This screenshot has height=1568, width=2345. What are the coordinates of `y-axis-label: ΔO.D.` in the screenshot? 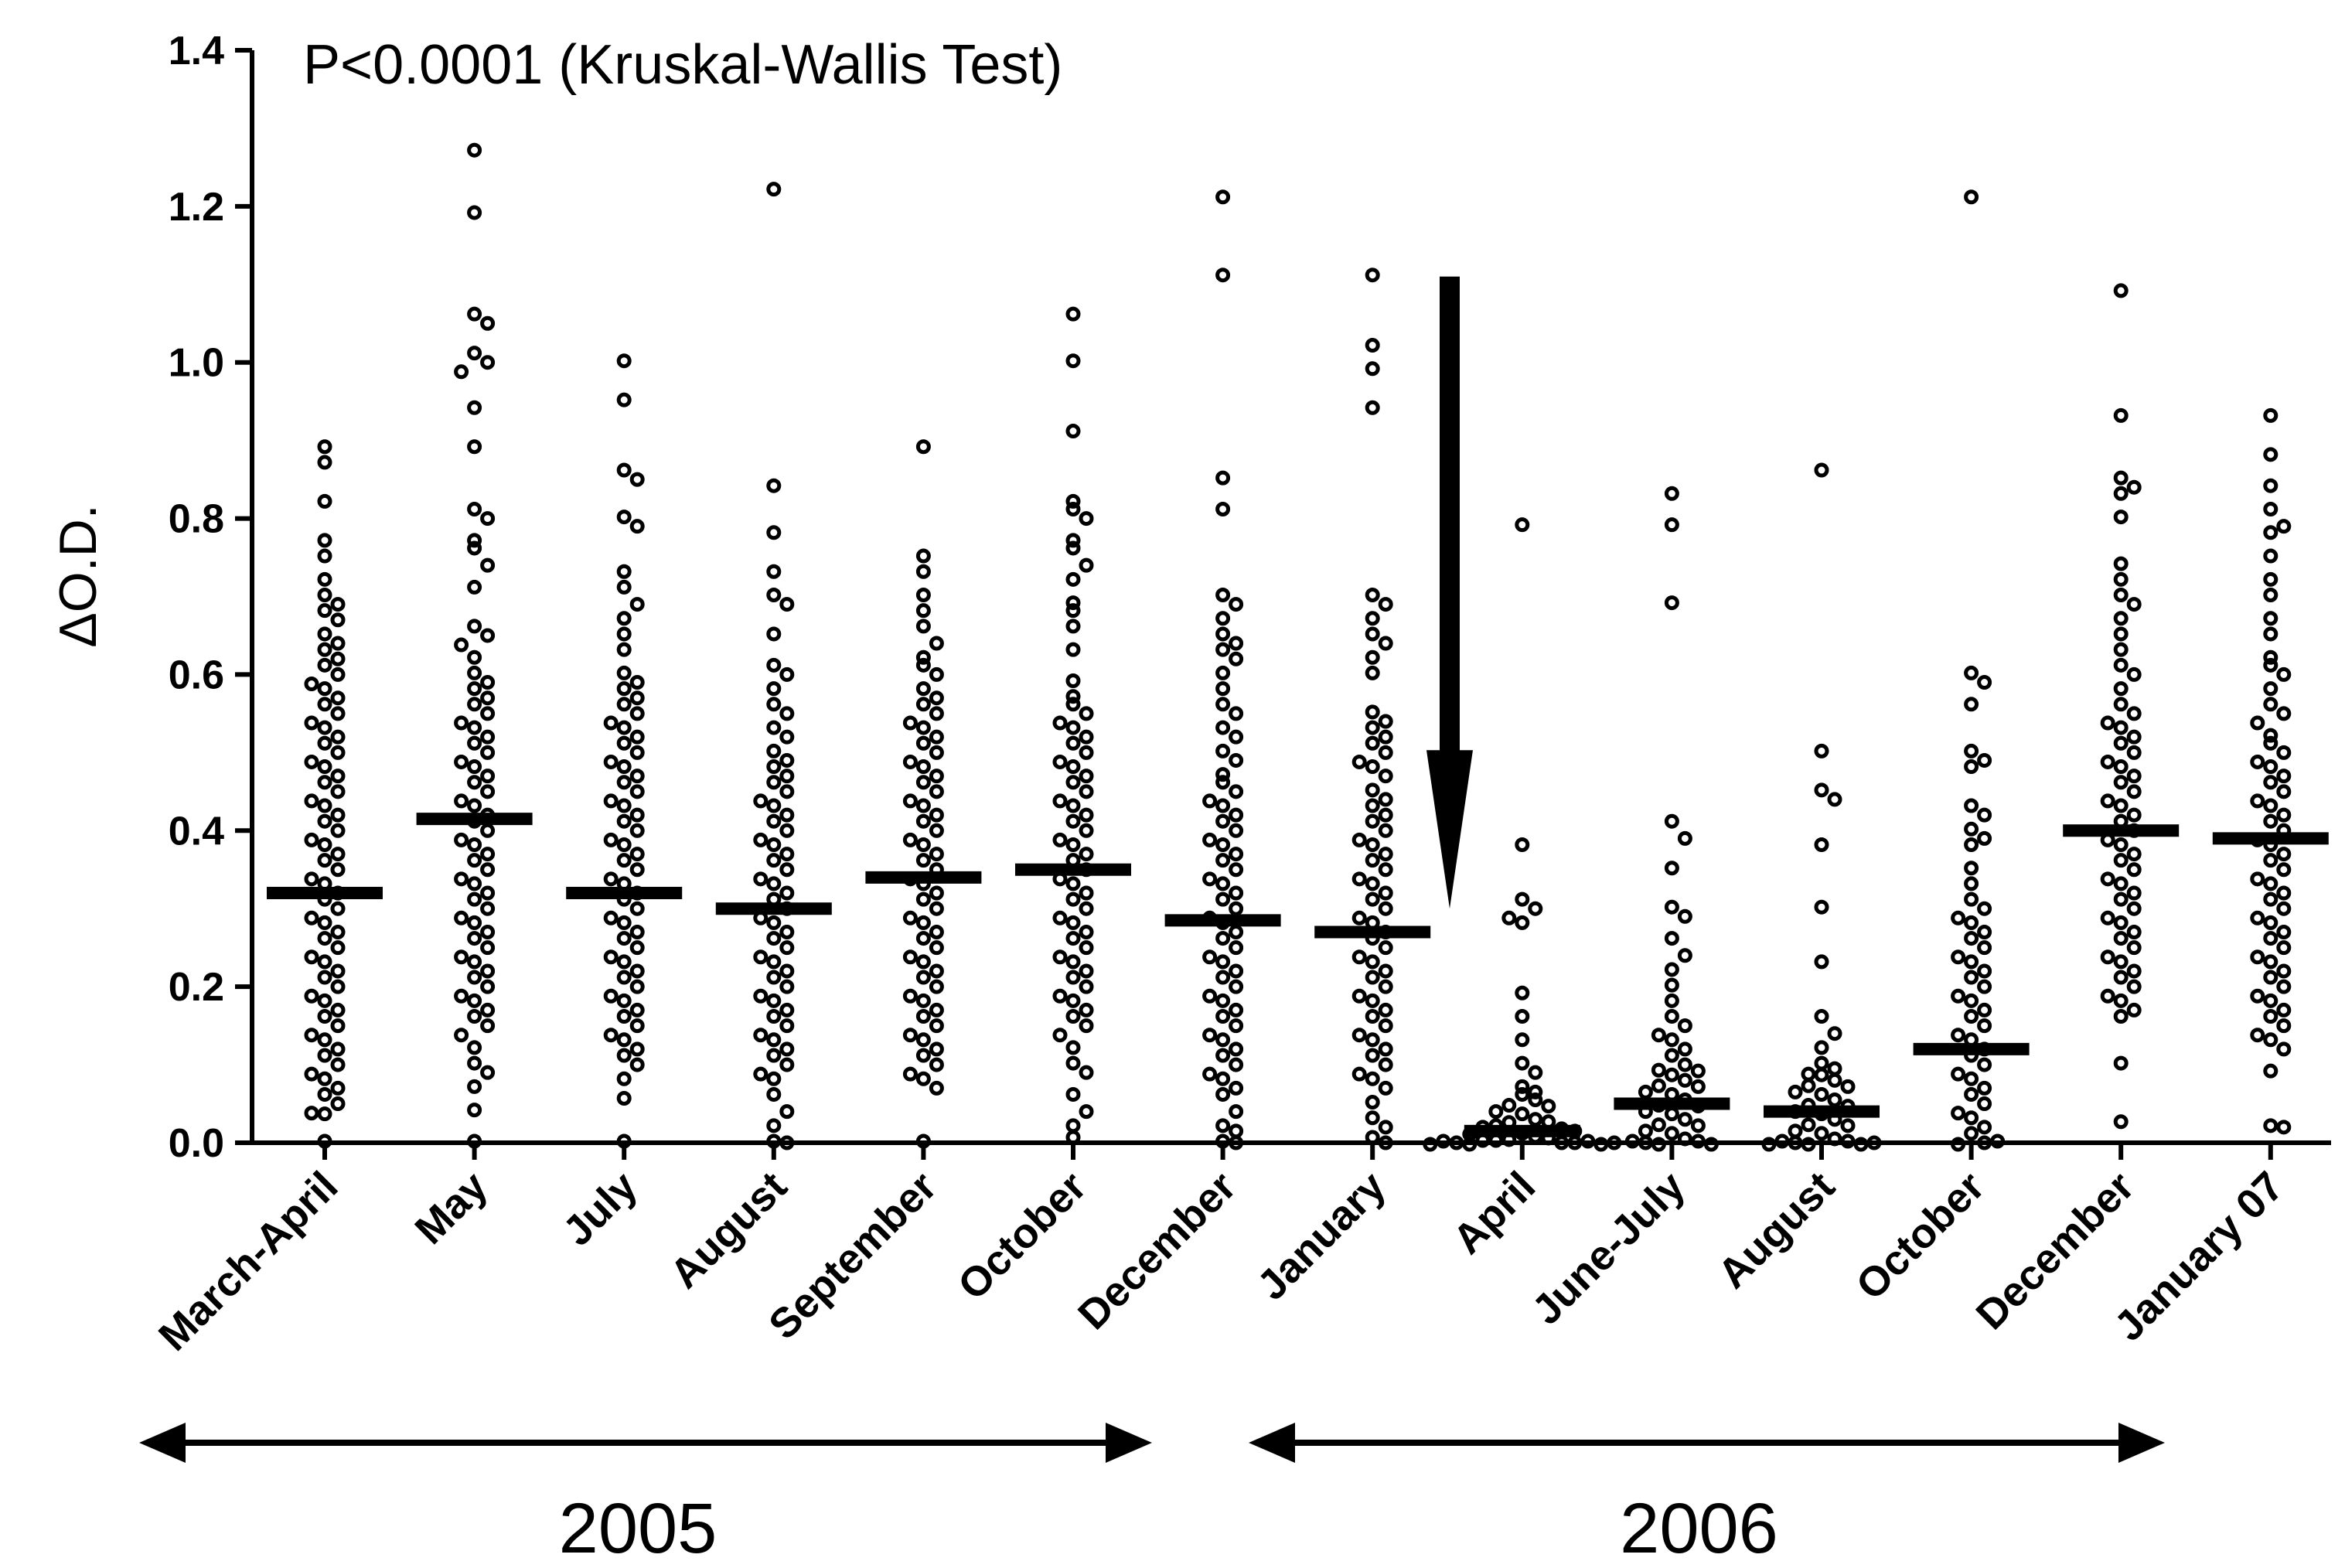 It's located at (78, 575).